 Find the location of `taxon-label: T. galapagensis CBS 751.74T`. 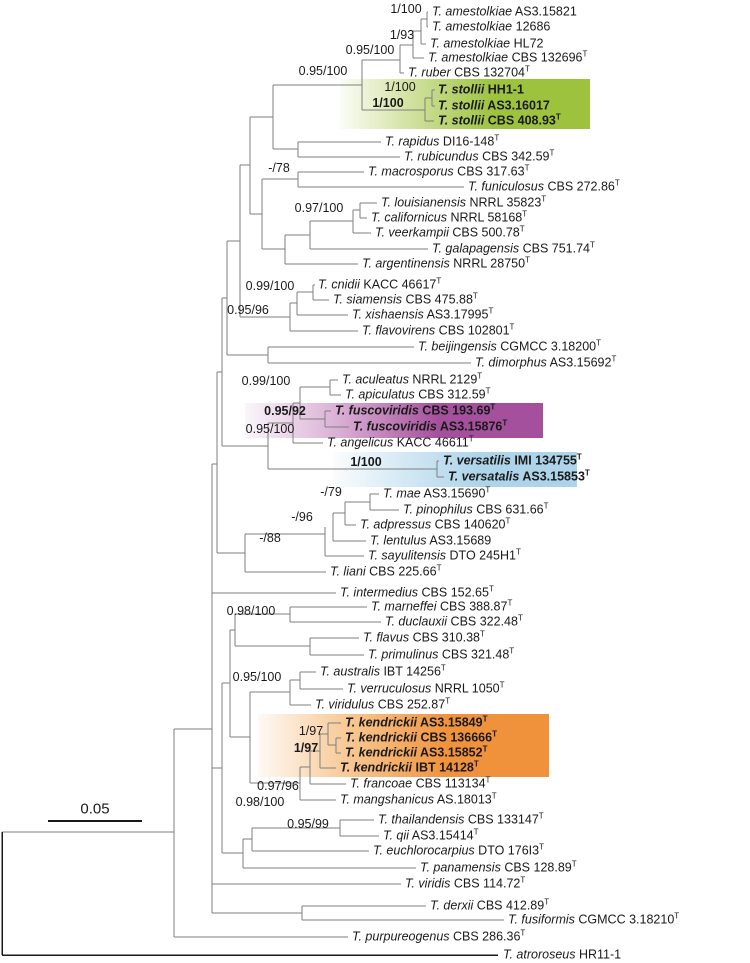

taxon-label: T. galapagensis CBS 751.74T is located at coordinates (513, 248).